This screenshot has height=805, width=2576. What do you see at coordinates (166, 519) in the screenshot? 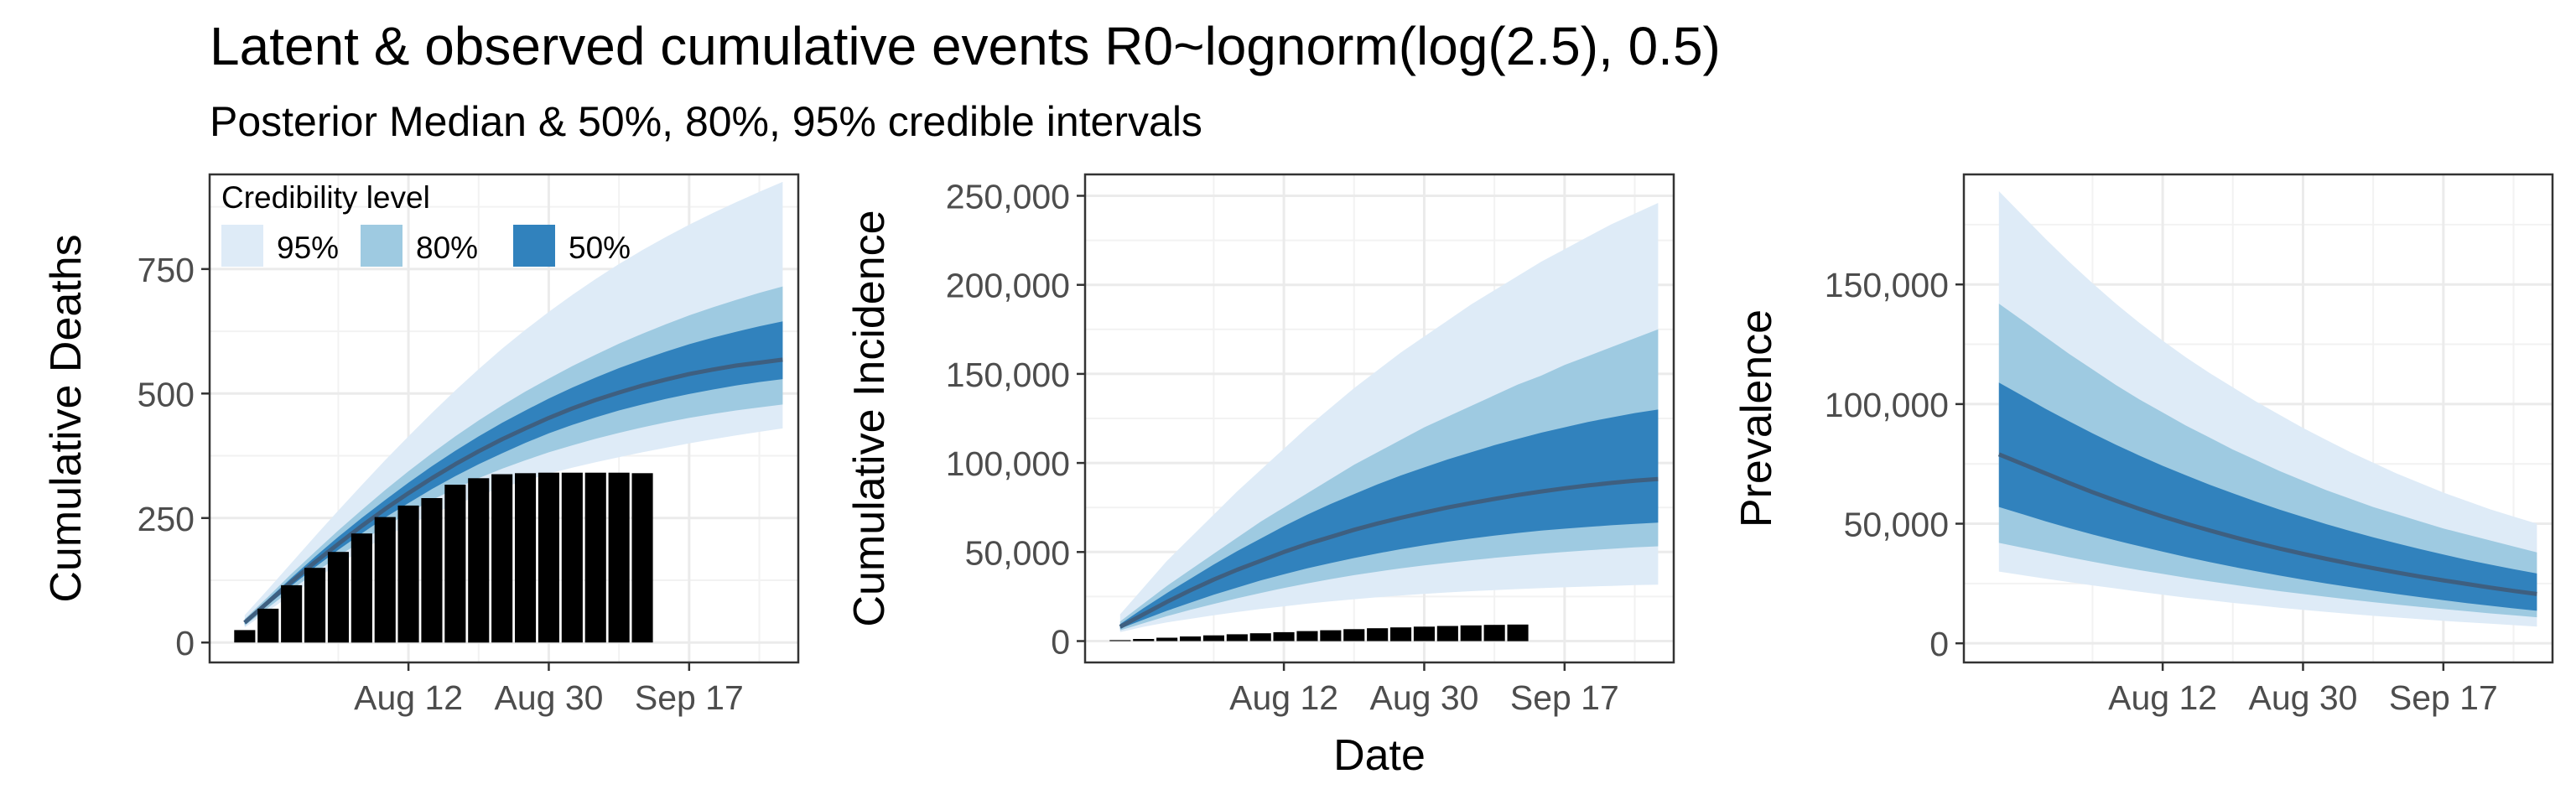
I see `y-tick-label: 250` at bounding box center [166, 519].